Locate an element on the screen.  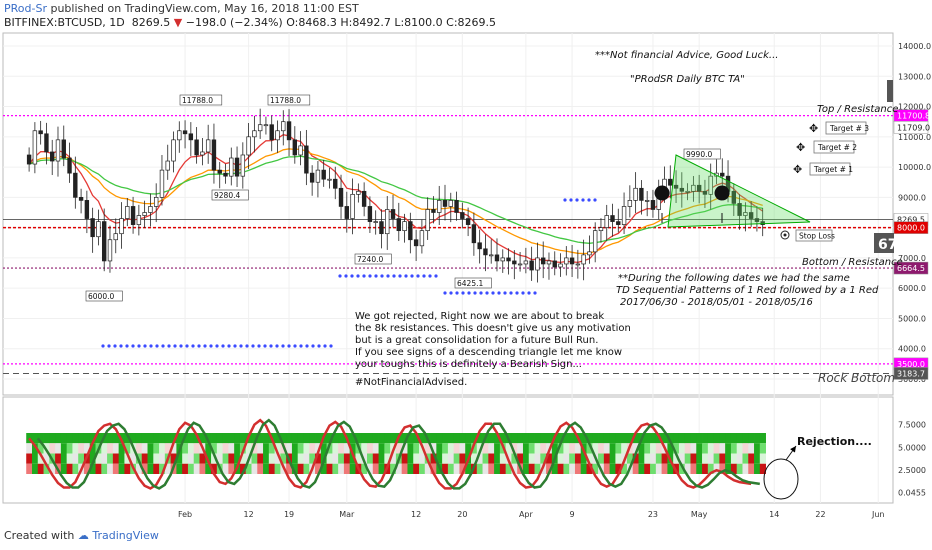
price-label-box is located at coordinates (911, 127).